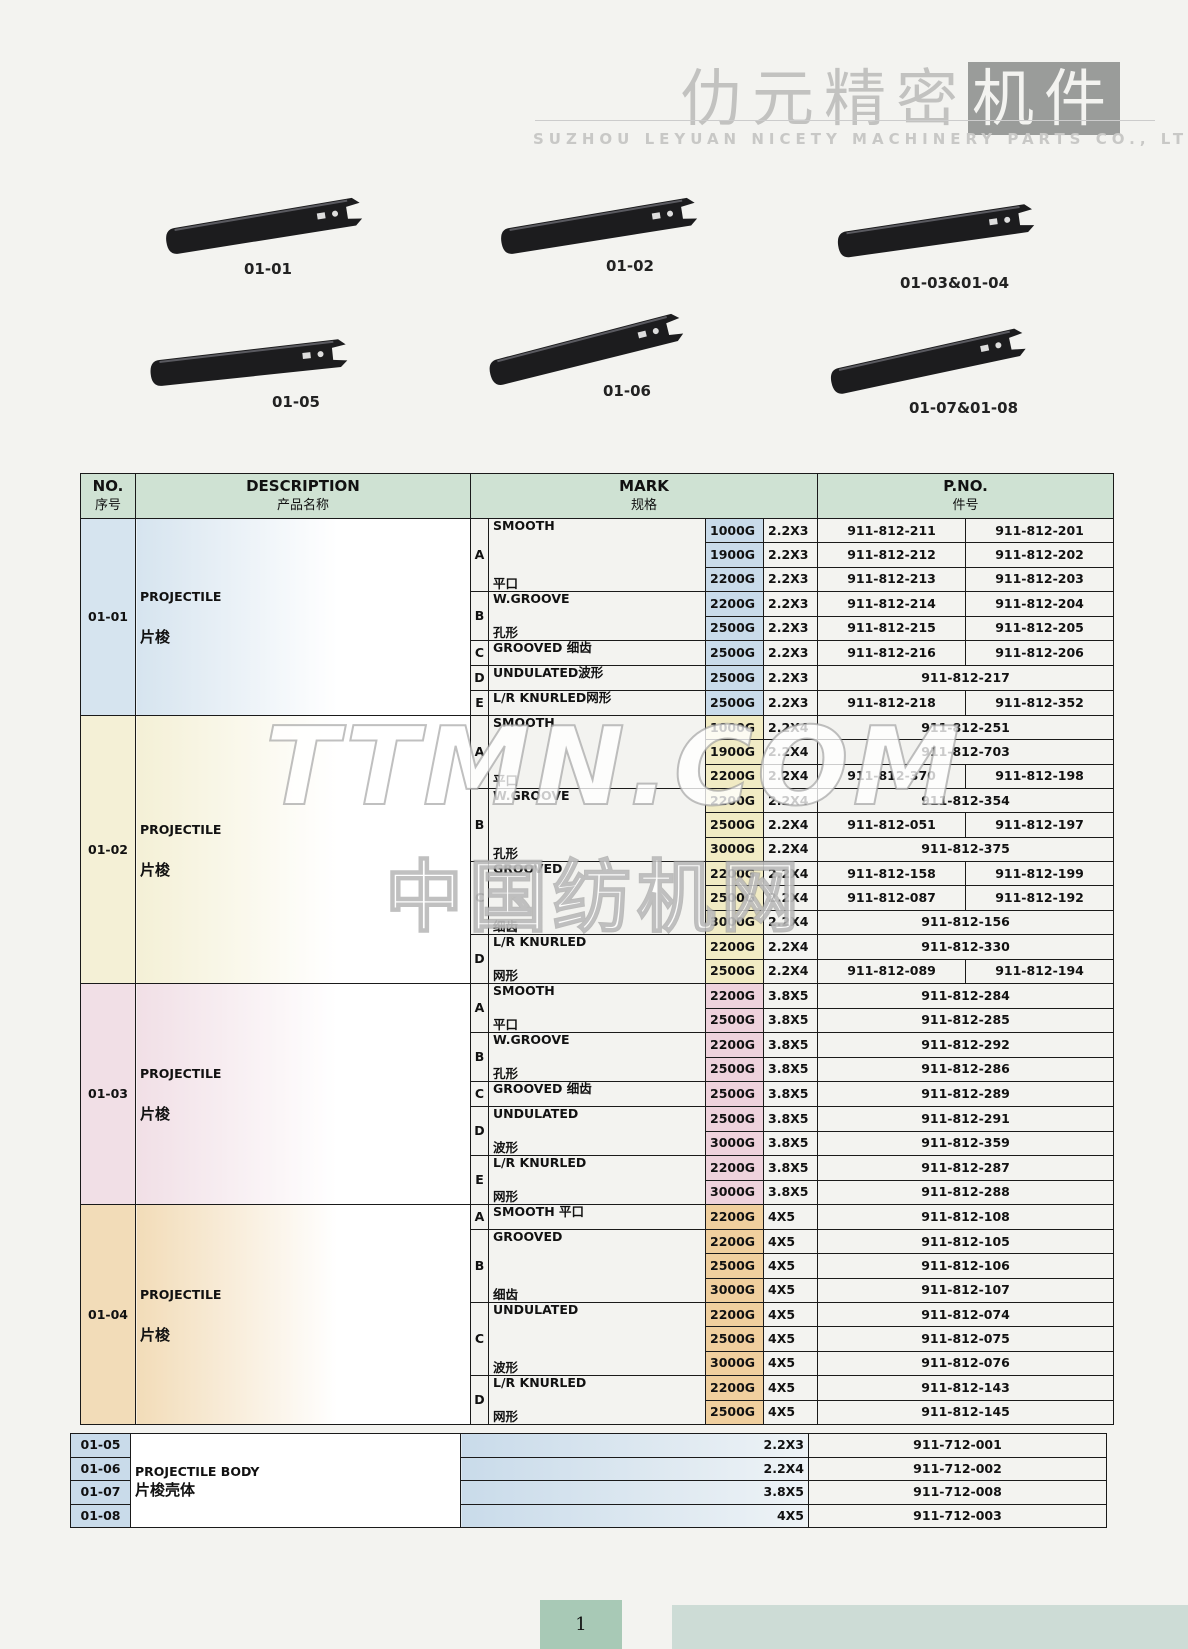 The height and width of the screenshot is (1649, 1188). I want to click on part-no: 911-812-703, so click(966, 752).